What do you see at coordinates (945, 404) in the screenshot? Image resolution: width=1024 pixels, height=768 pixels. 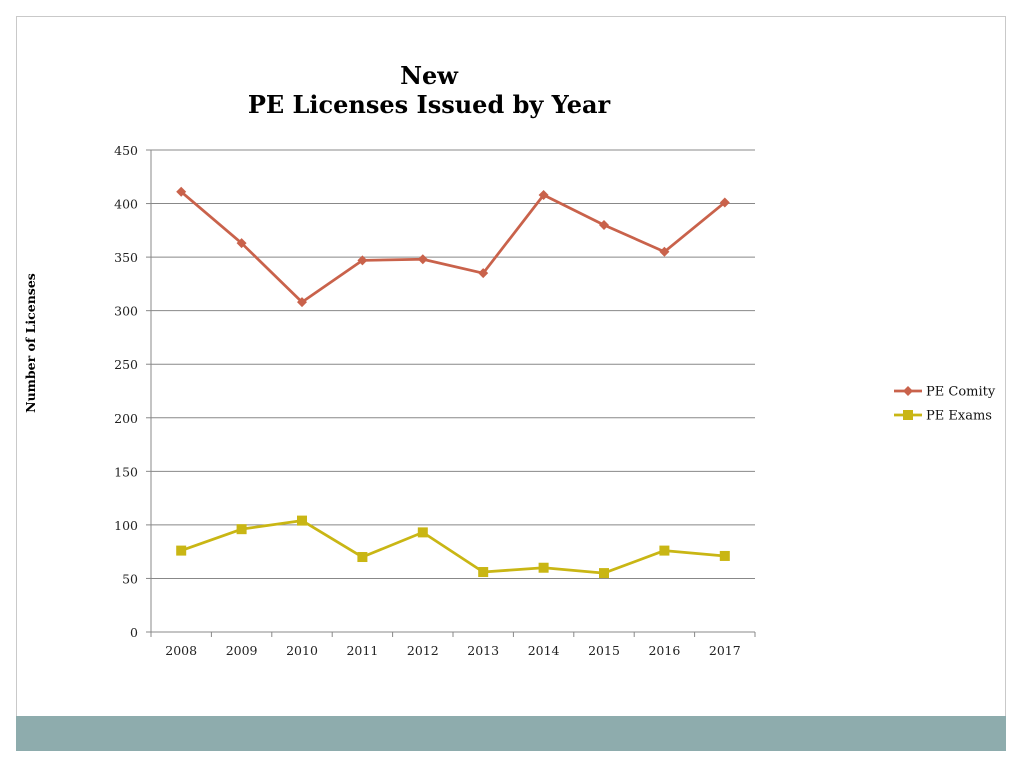 I see `legend: PE Comity PE Exams` at bounding box center [945, 404].